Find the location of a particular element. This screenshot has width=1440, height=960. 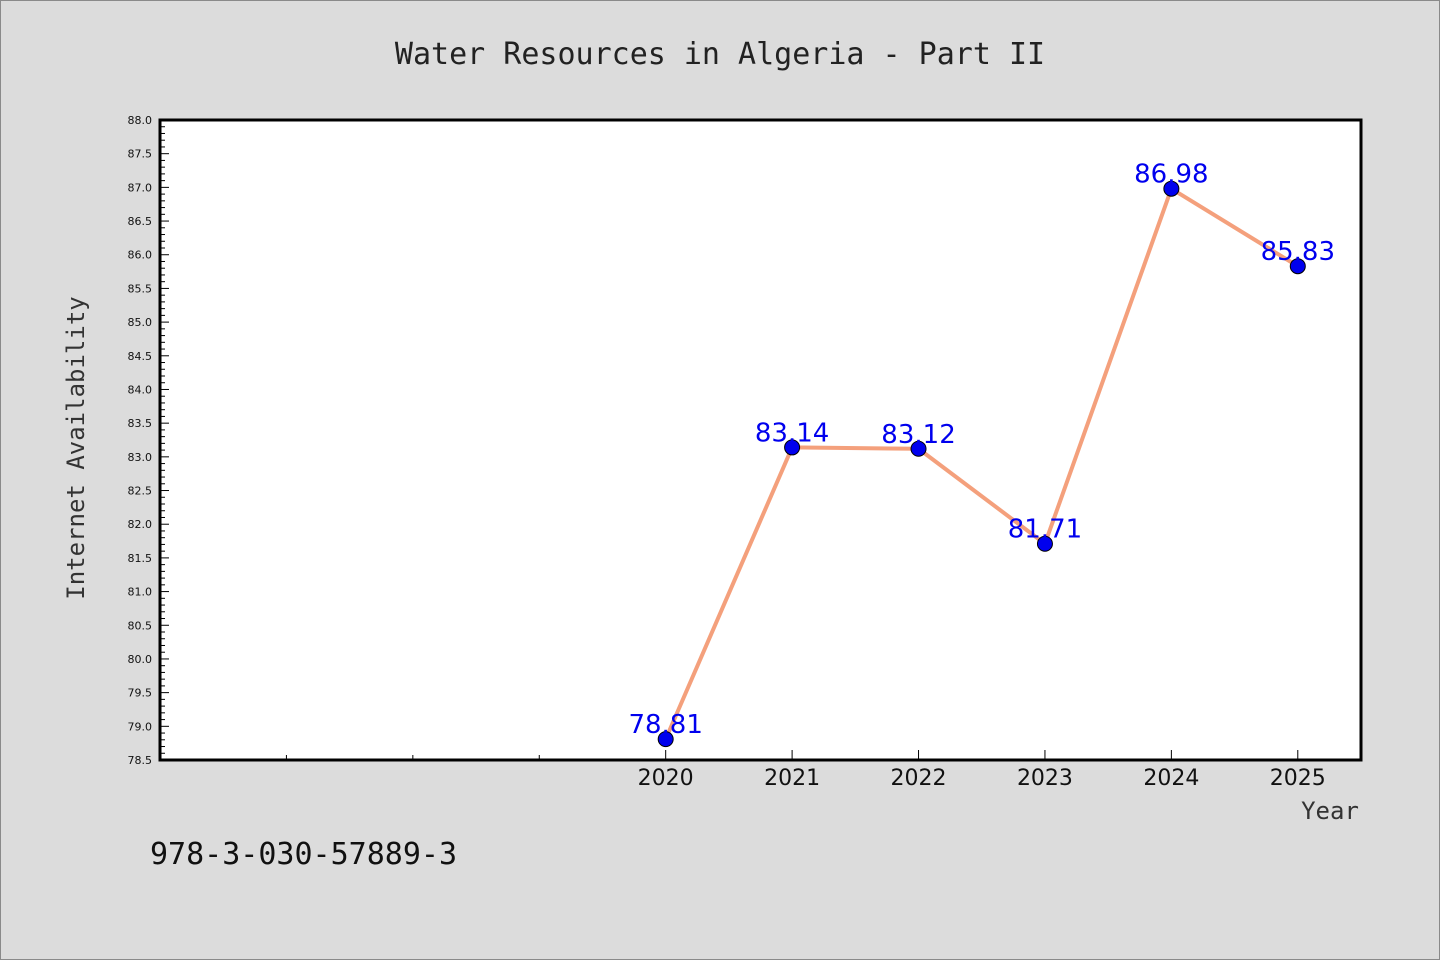

data-label: 86.98 is located at coordinates (1171, 175).